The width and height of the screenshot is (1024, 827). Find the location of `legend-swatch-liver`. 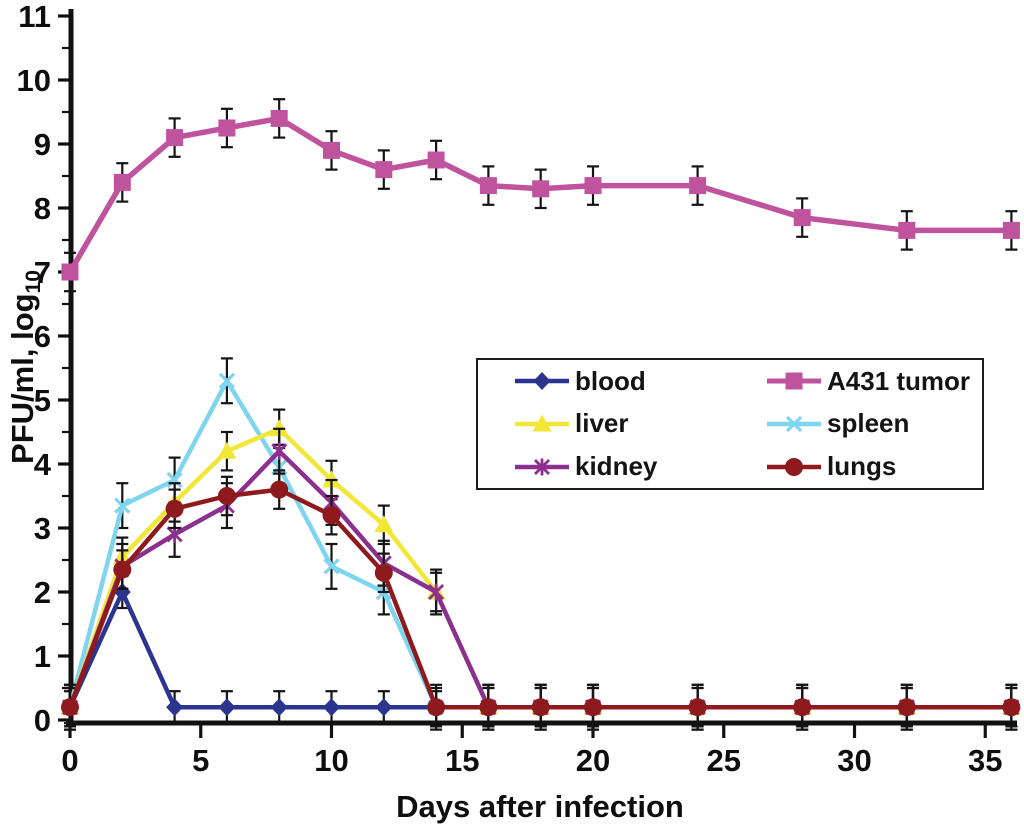

legend-swatch-liver is located at coordinates (542, 424).